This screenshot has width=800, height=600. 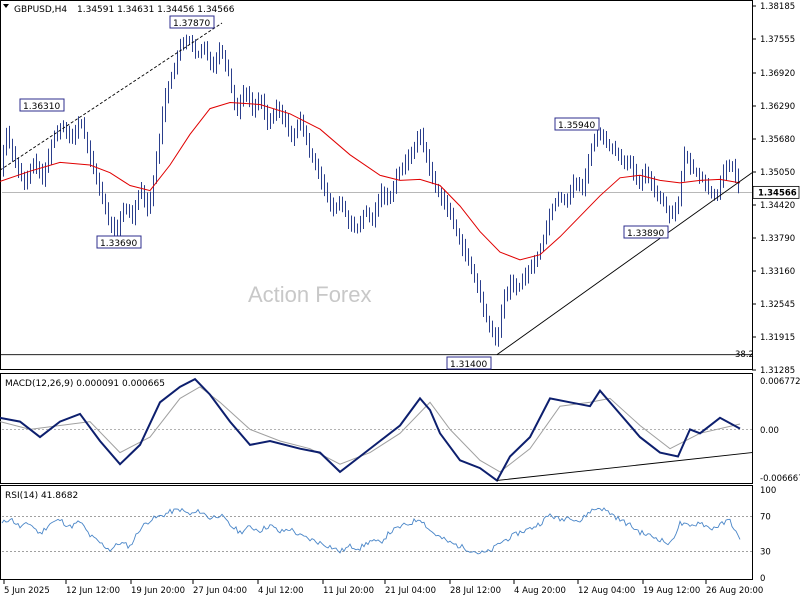 I want to click on macd-axis-label: 0.00, so click(x=769, y=431).